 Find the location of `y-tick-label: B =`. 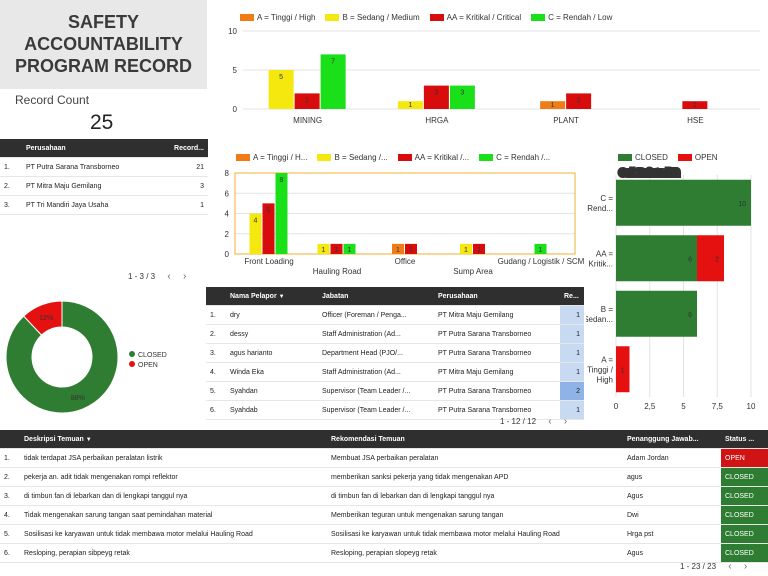

y-tick-label: B = is located at coordinates (607, 309).